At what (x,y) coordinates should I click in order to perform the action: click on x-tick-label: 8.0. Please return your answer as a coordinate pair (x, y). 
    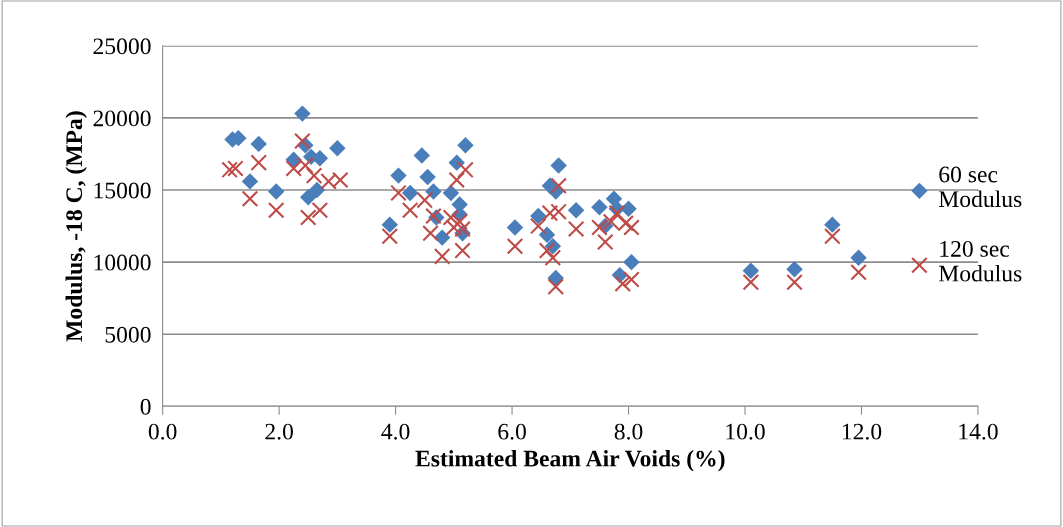
    Looking at the image, I should click on (628, 431).